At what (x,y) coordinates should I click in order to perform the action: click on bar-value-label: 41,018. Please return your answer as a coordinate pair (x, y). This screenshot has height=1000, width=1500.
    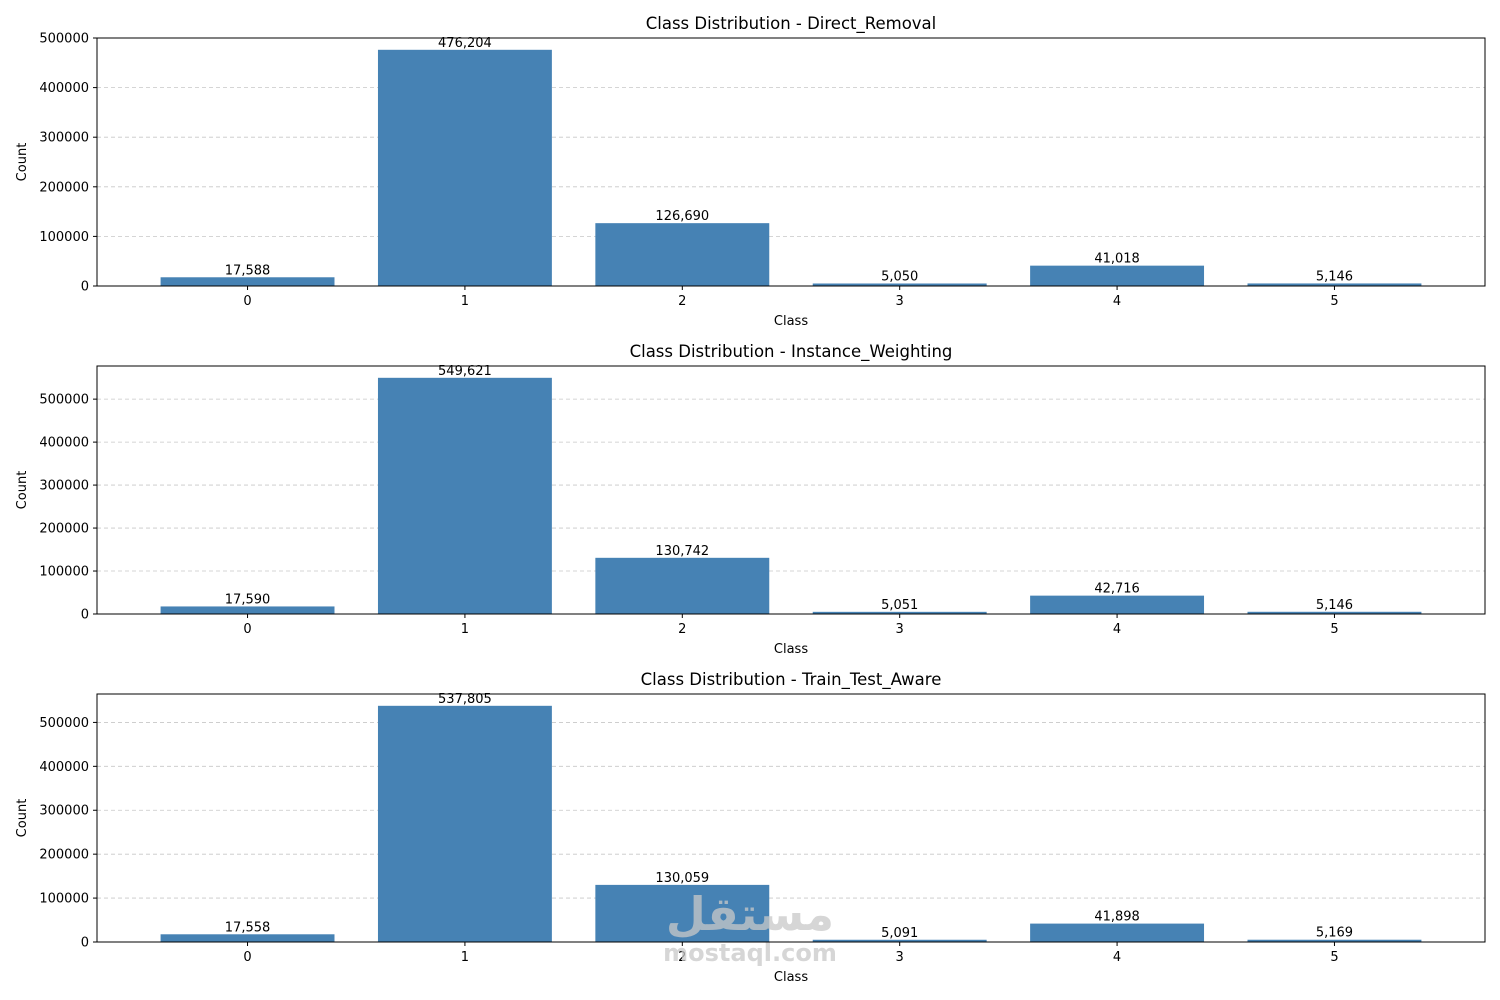
    Looking at the image, I should click on (1117, 259).